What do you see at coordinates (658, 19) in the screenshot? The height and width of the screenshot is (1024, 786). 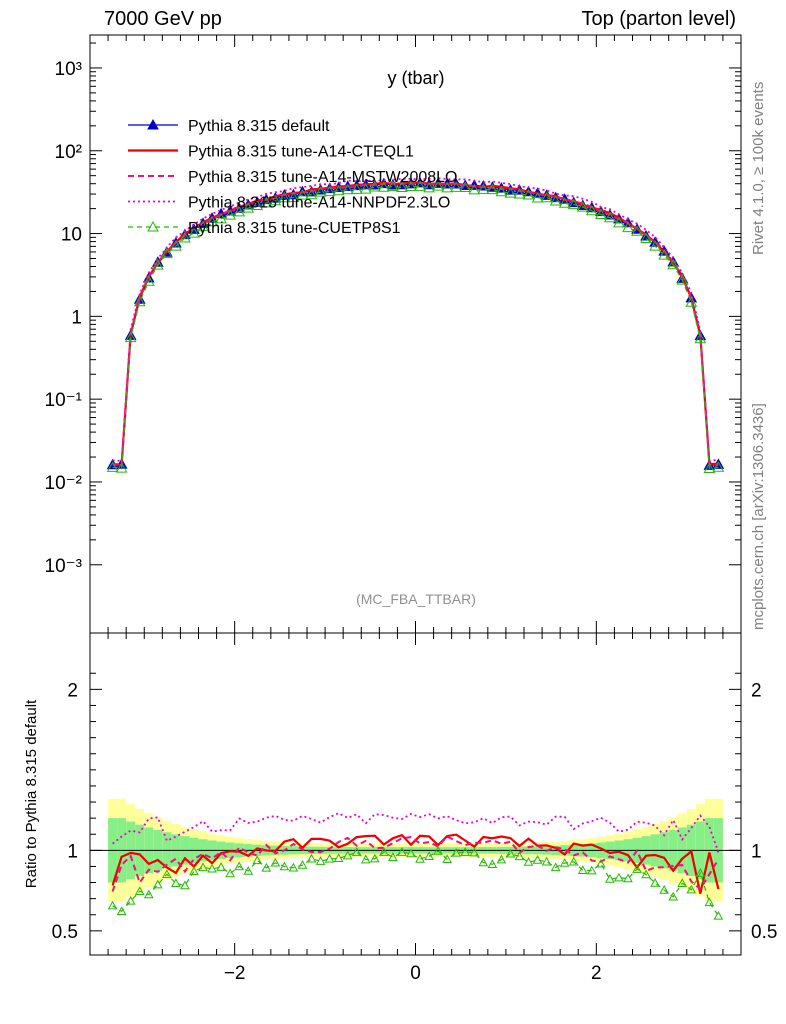 I see `header-right: Top (parton level)` at bounding box center [658, 19].